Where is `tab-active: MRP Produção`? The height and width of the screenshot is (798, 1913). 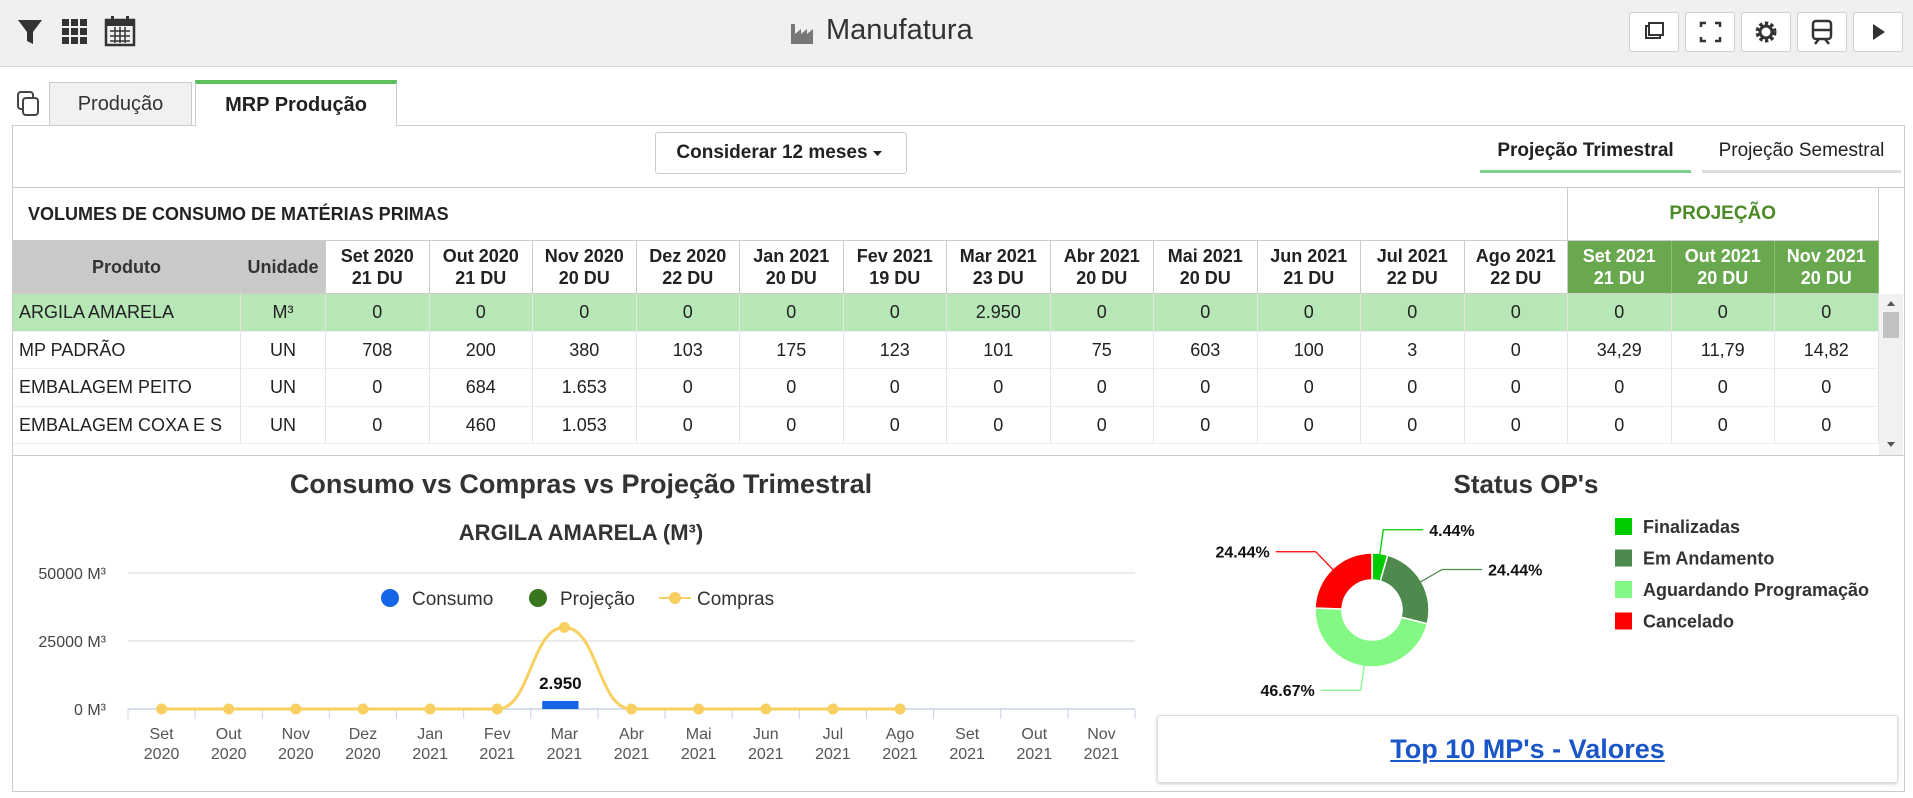 tab-active: MRP Produção is located at coordinates (296, 103).